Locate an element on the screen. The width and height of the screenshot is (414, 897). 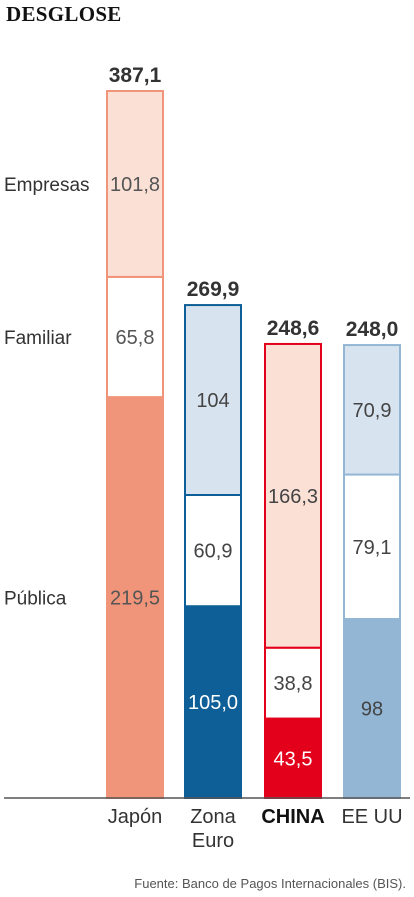
value-label-zona-euro-empresas: 104 is located at coordinates (212, 401).